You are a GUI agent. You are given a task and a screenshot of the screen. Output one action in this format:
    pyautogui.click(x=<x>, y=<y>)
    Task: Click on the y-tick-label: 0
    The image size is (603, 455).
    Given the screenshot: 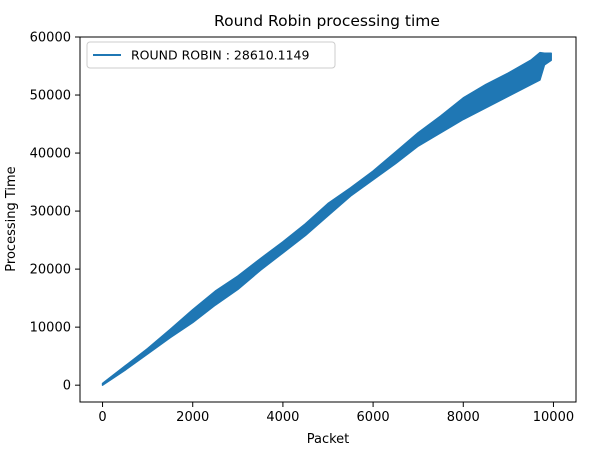 What is the action you would take?
    pyautogui.click(x=67, y=386)
    